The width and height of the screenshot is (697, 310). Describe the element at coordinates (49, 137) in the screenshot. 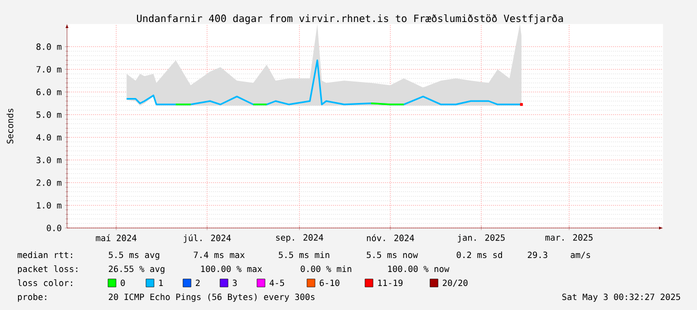

I see `y-tick-label: 4.0 m` at that location.